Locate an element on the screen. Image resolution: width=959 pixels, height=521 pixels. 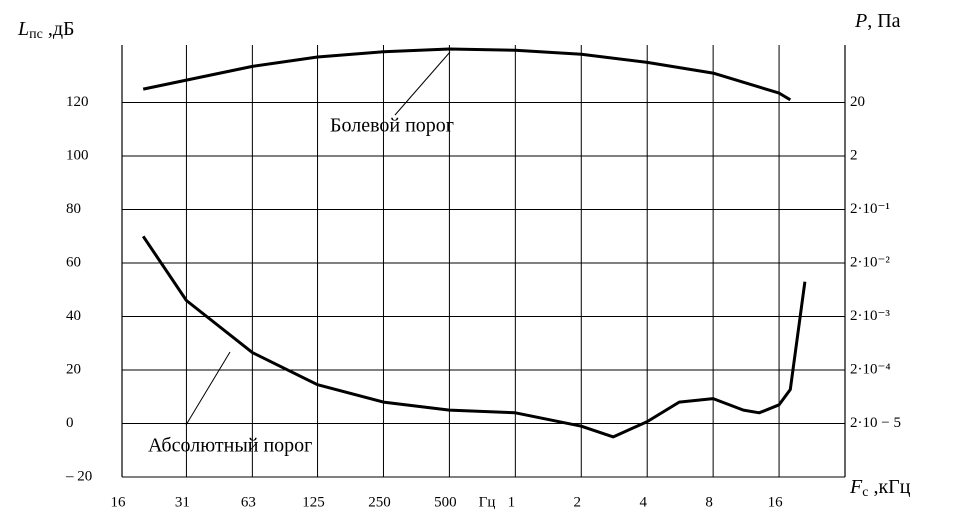
y-tick-label: 60 is located at coordinates (73, 262).